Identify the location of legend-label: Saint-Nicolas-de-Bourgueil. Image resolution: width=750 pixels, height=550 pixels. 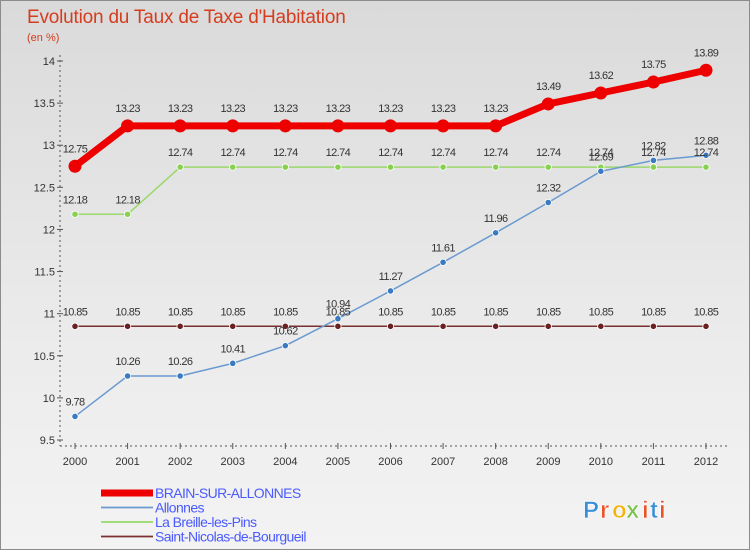
(230, 537).